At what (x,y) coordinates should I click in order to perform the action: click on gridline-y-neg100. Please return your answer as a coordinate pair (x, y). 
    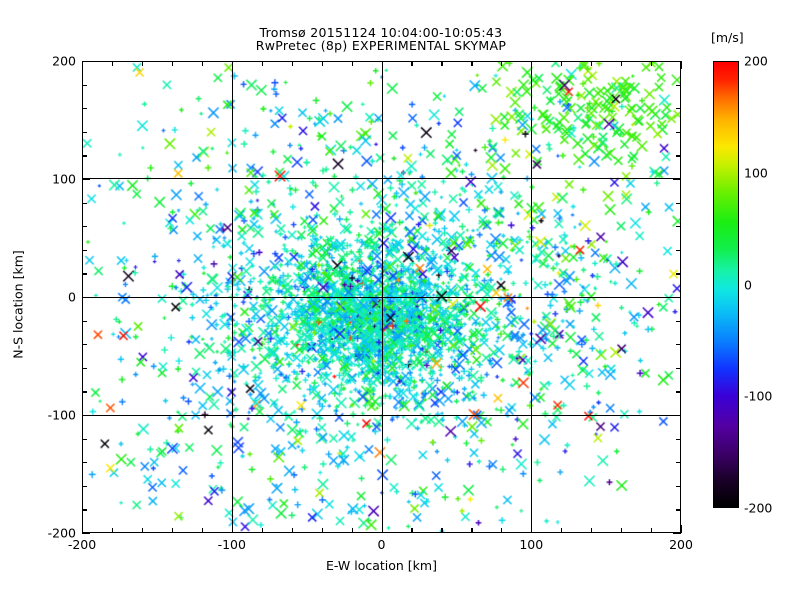
    Looking at the image, I should click on (381, 416).